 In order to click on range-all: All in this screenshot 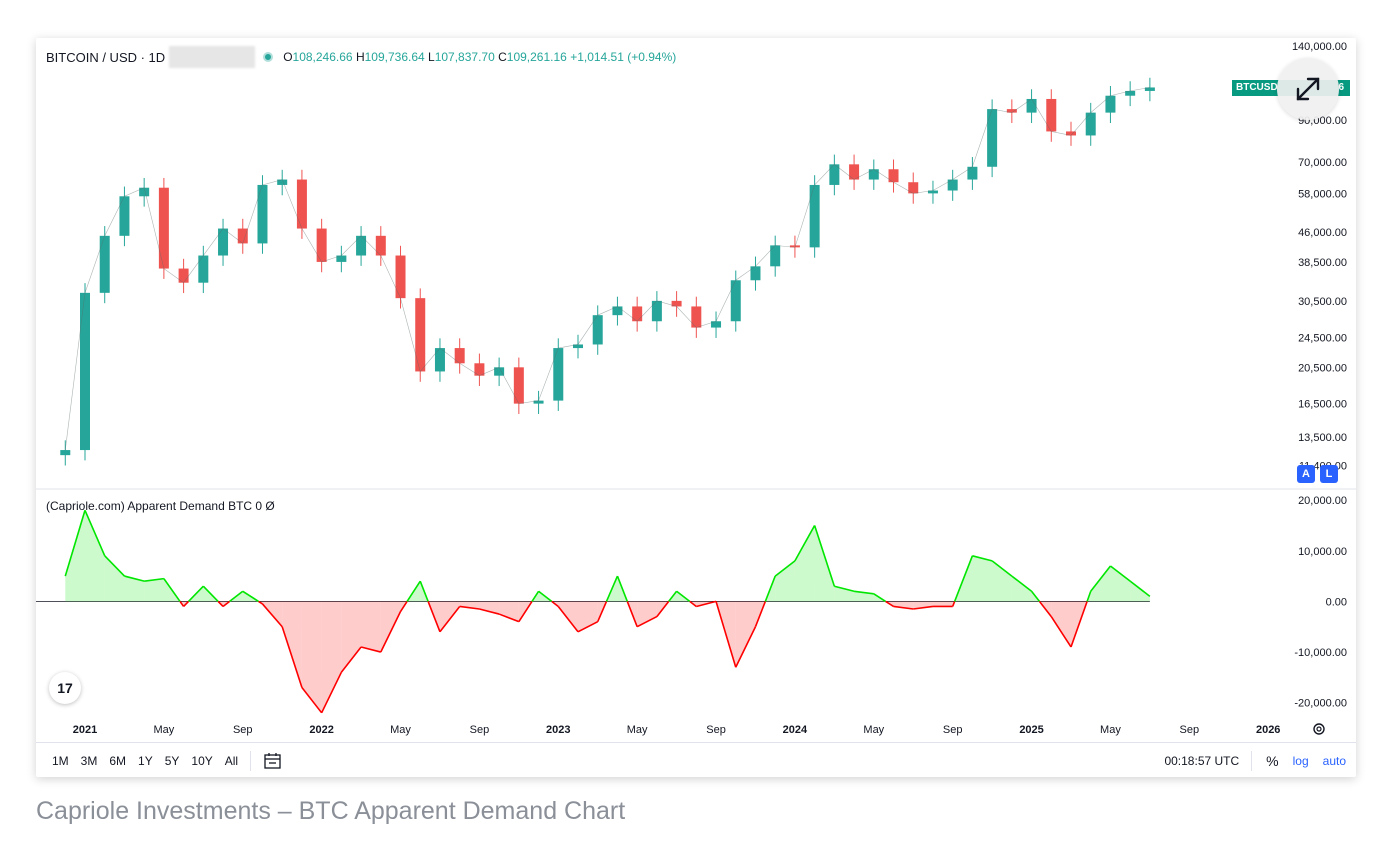, I will do `click(231, 760)`.